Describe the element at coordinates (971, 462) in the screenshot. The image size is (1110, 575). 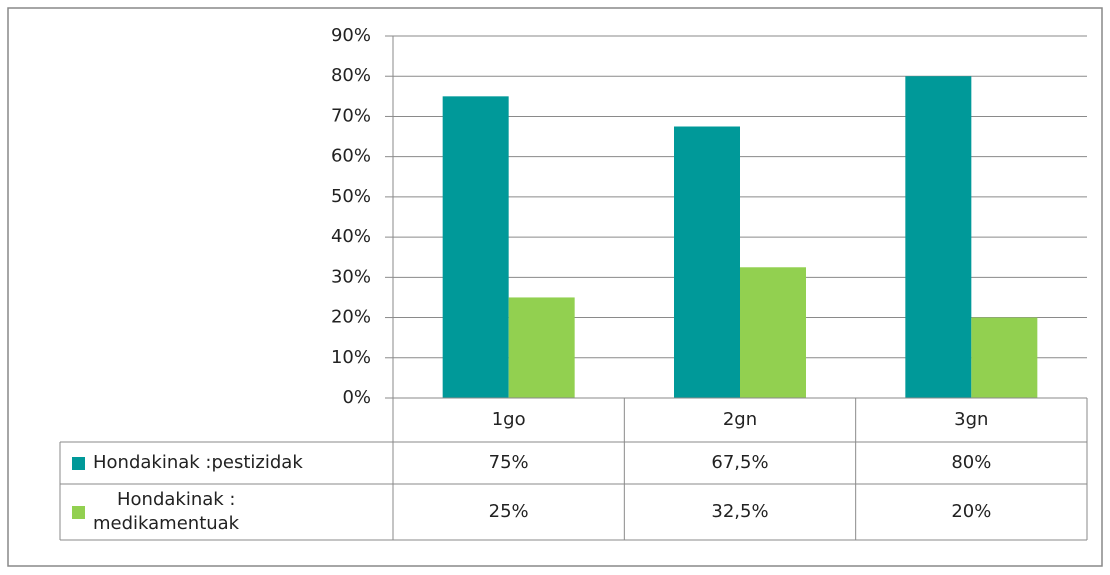
I see `table-cell: 80%` at that location.